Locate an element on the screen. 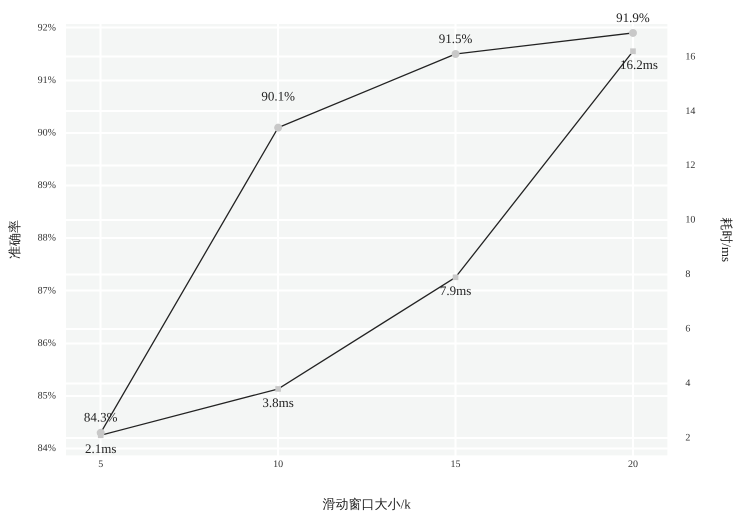  y2-tick-label: 4 is located at coordinates (687, 384).